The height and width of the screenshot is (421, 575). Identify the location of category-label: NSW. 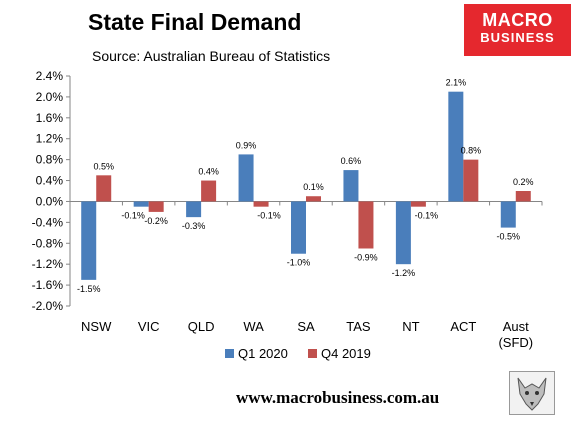
(96, 326).